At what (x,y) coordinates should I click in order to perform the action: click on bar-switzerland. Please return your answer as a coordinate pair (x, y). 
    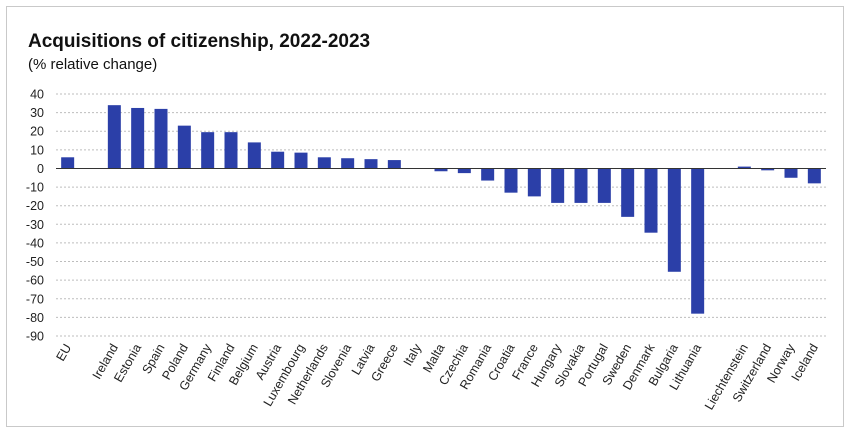
    Looking at the image, I should click on (768, 169).